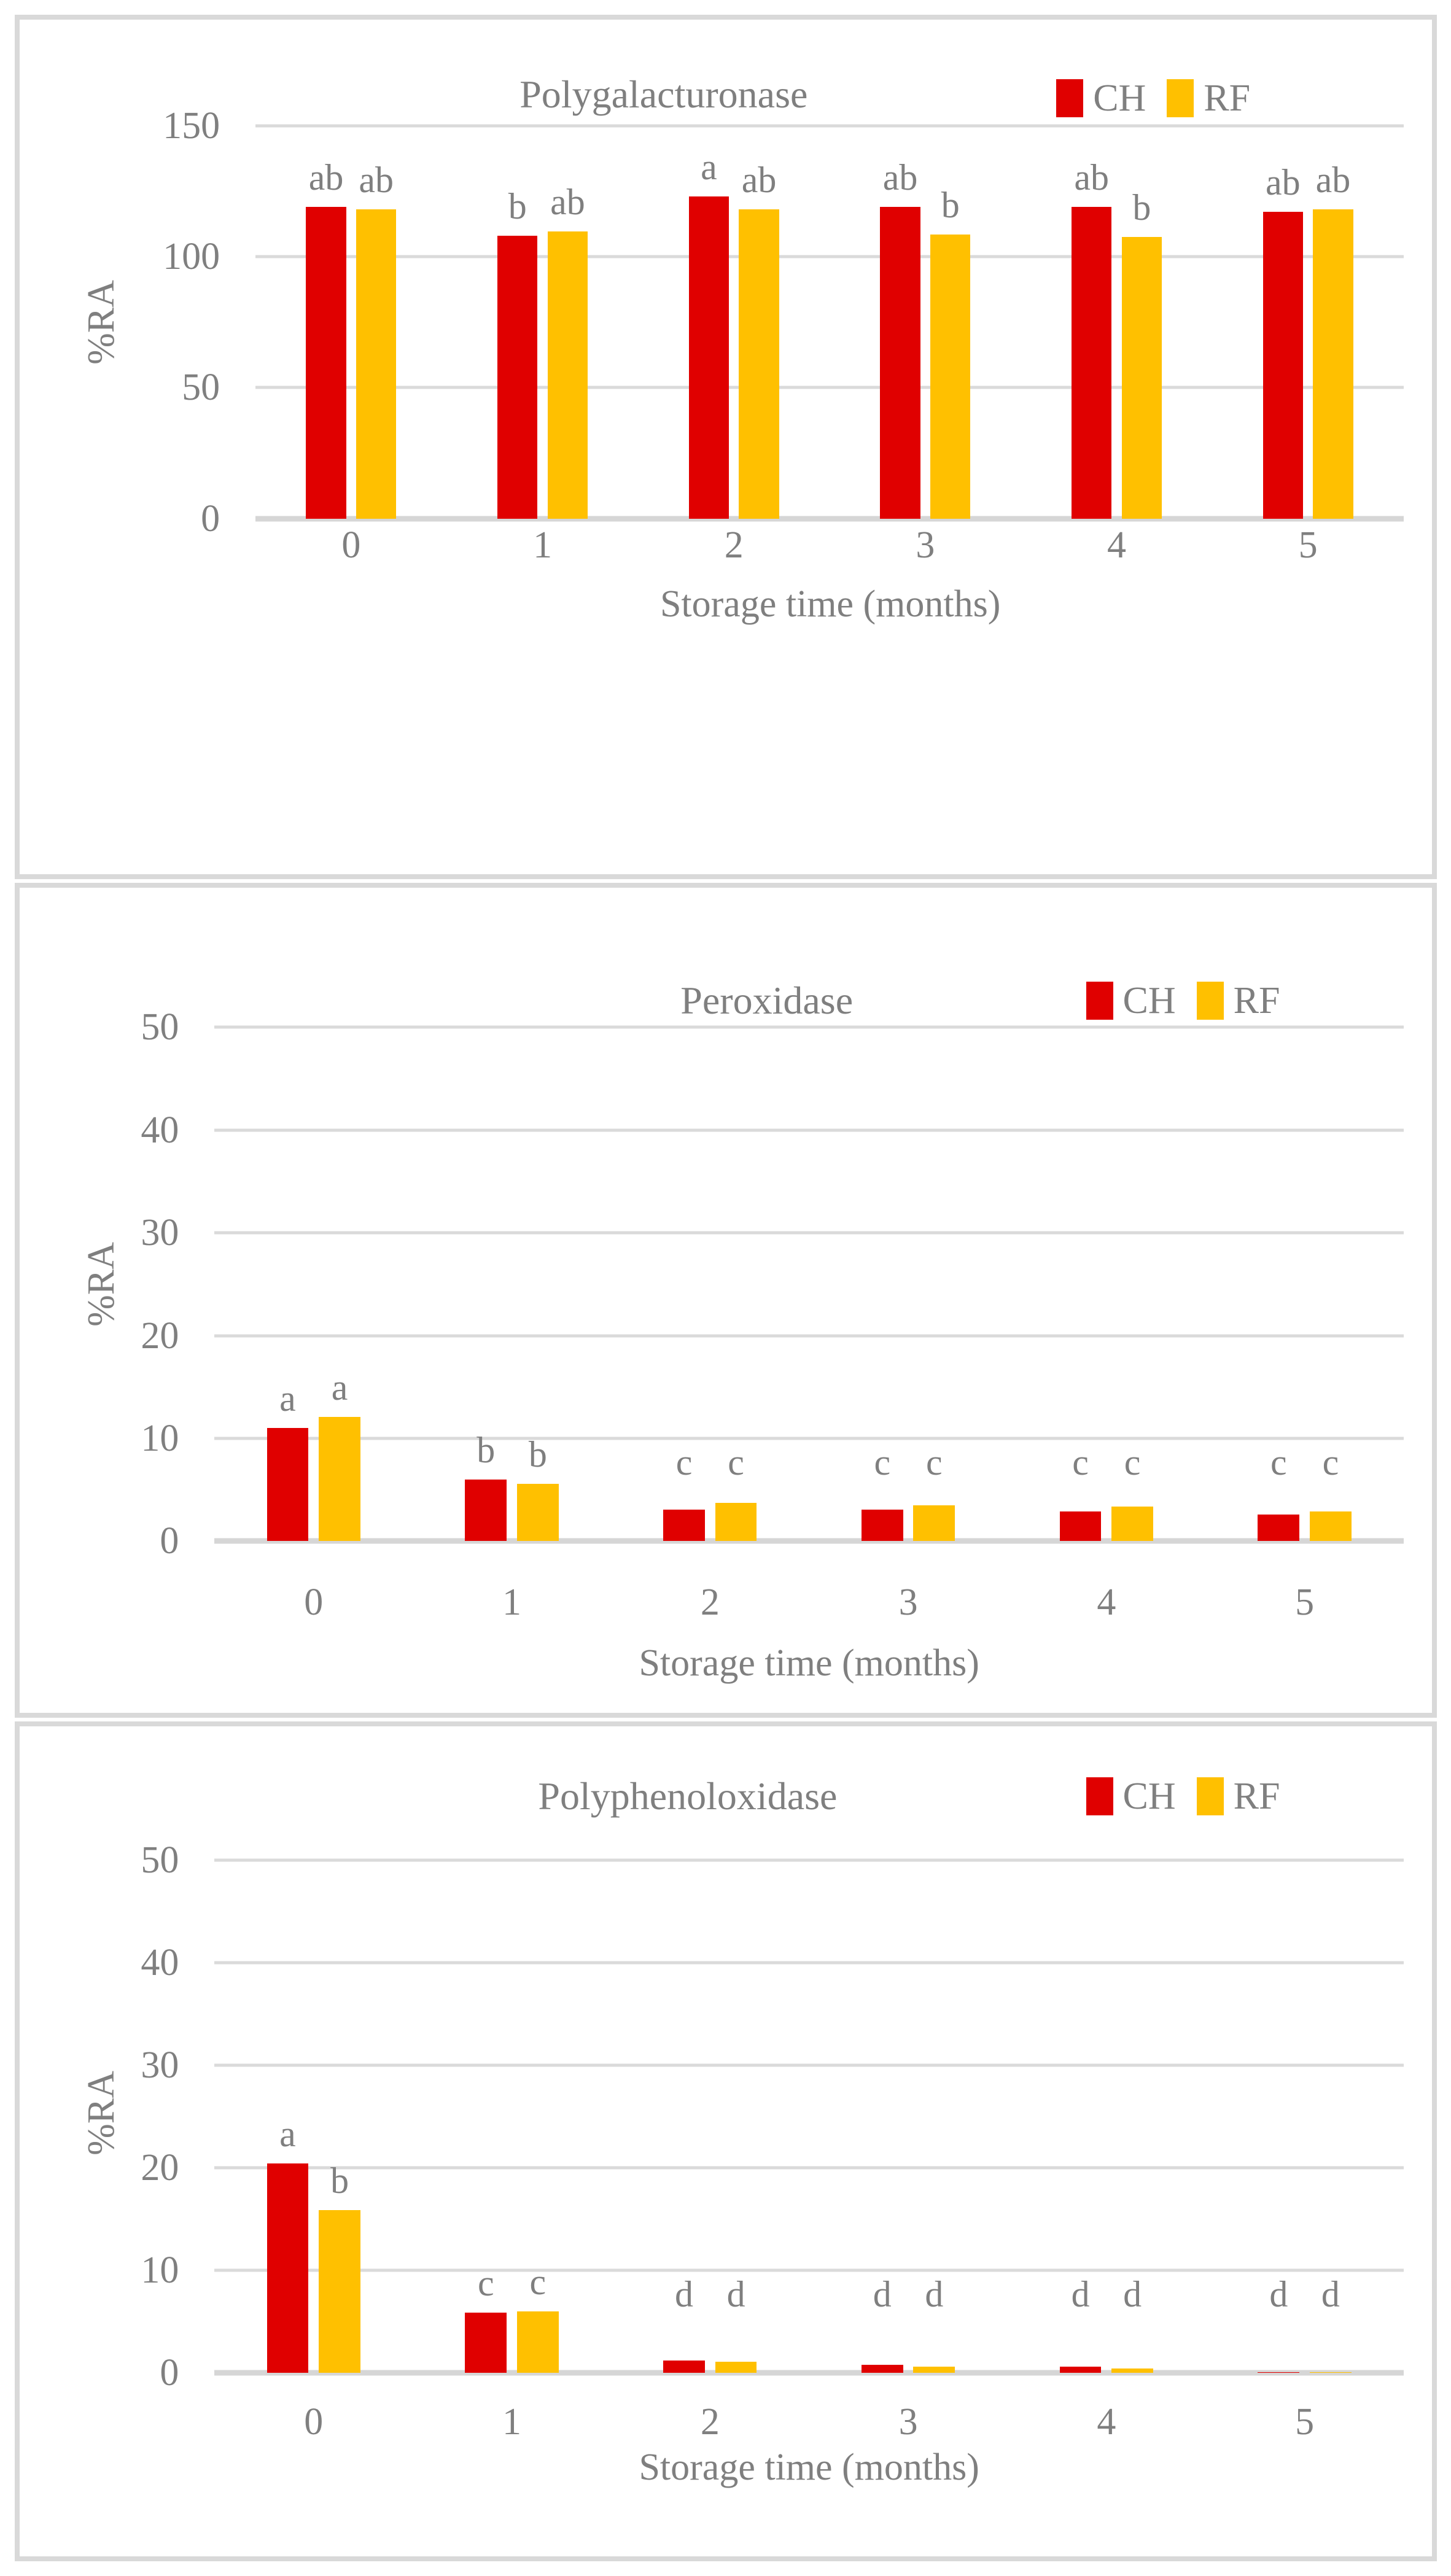 The height and width of the screenshot is (2576, 1451). Describe the element at coordinates (767, 1001) in the screenshot. I see `chart-title: Peroxidase` at that location.